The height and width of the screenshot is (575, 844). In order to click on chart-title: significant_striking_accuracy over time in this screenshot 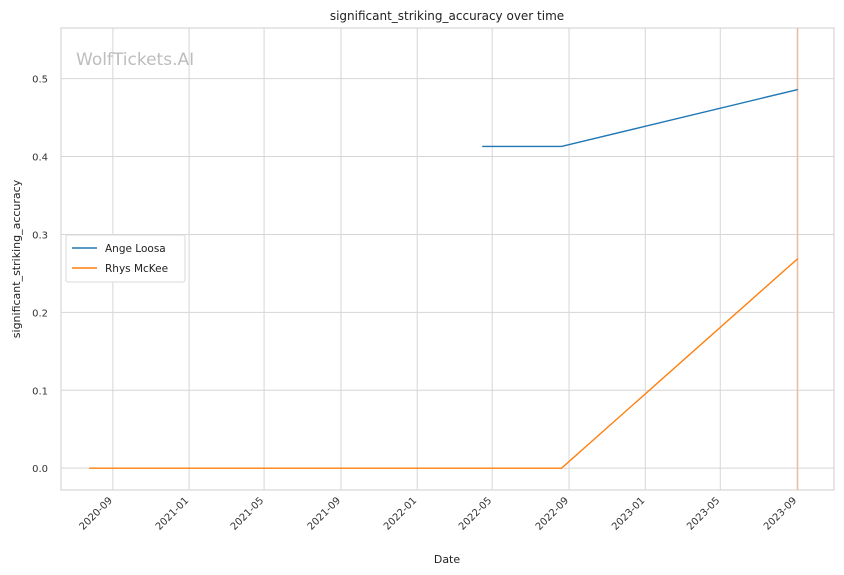, I will do `click(447, 16)`.